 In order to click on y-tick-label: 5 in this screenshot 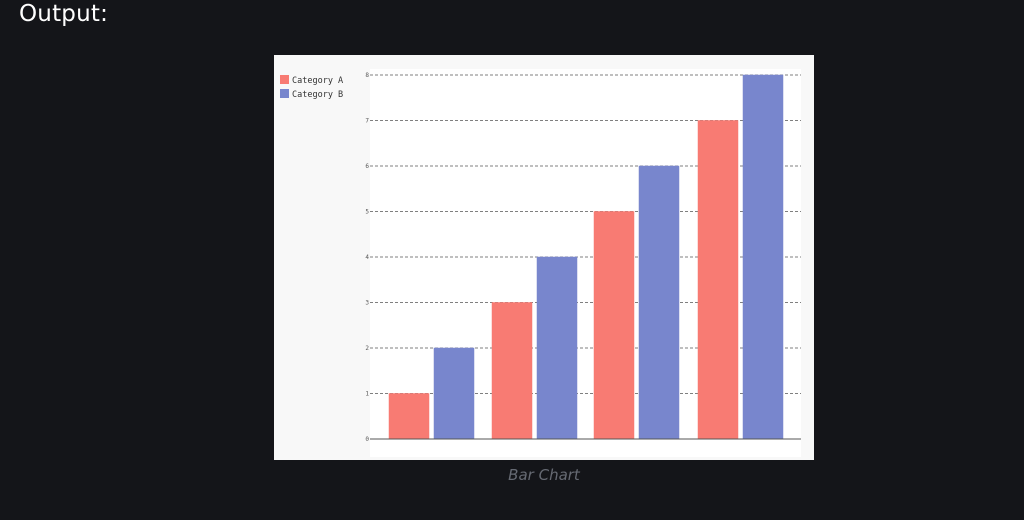, I will do `click(367, 212)`.